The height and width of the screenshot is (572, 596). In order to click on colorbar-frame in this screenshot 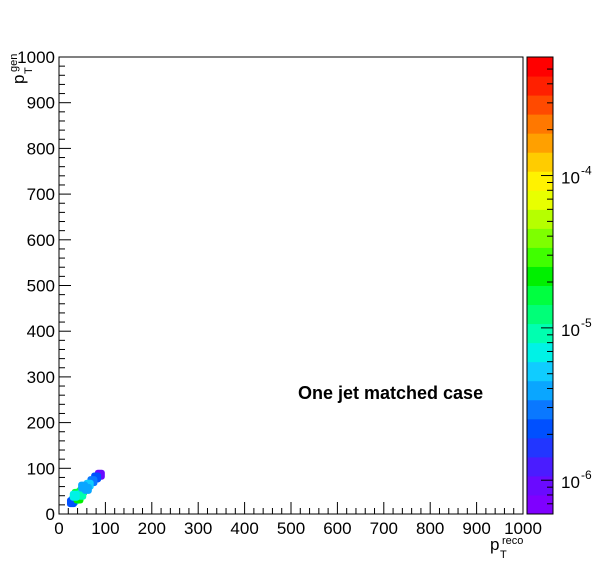, I will do `click(540, 285)`.